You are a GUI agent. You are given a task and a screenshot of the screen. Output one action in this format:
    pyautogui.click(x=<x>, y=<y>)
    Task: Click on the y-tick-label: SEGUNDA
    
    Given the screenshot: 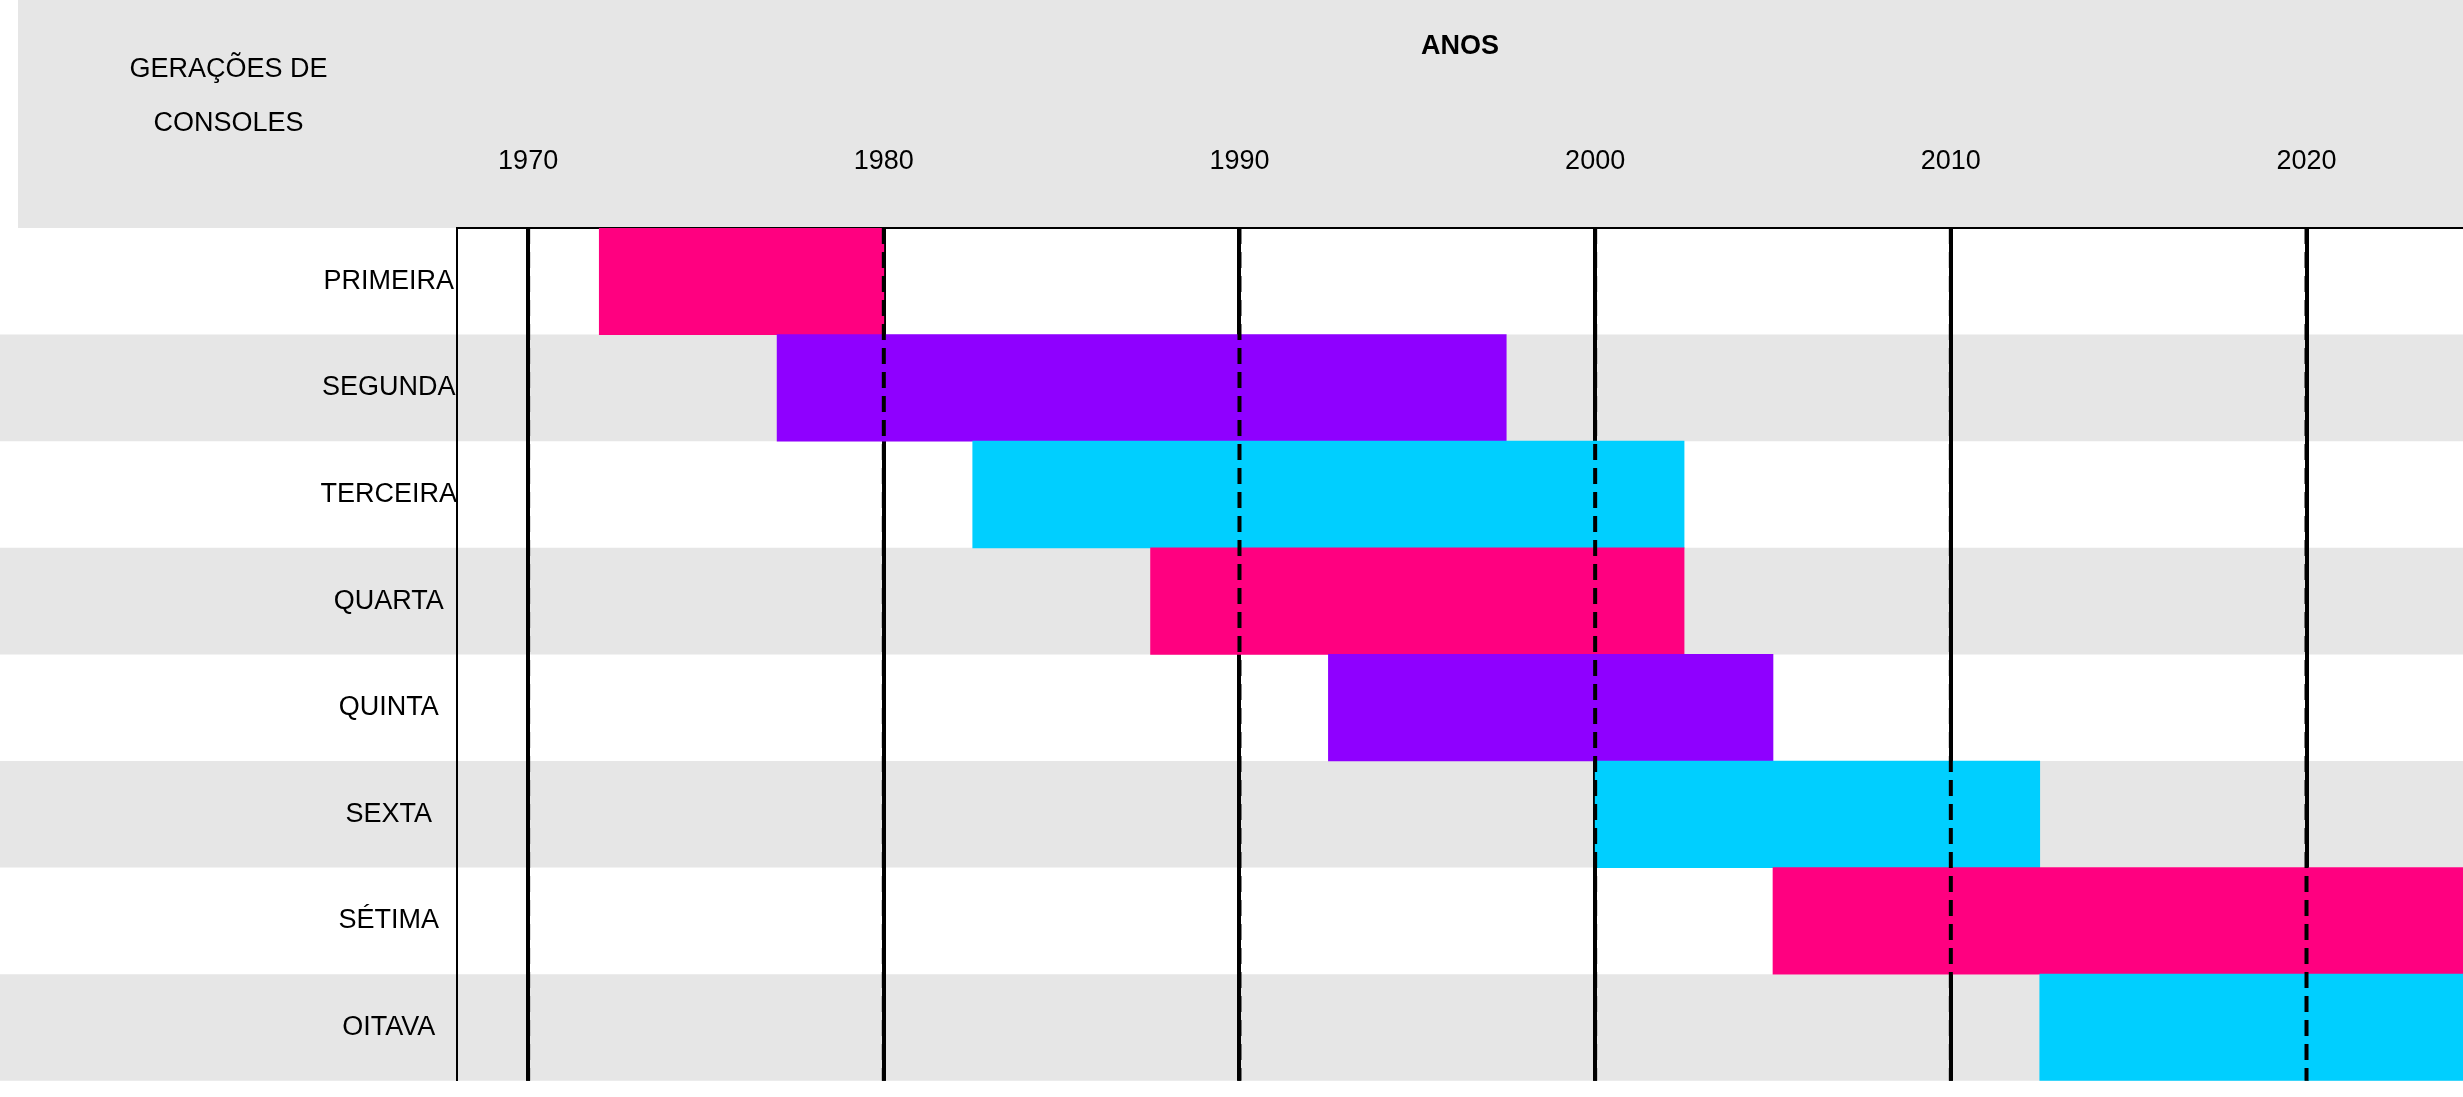 What is the action you would take?
    pyautogui.click(x=388, y=386)
    